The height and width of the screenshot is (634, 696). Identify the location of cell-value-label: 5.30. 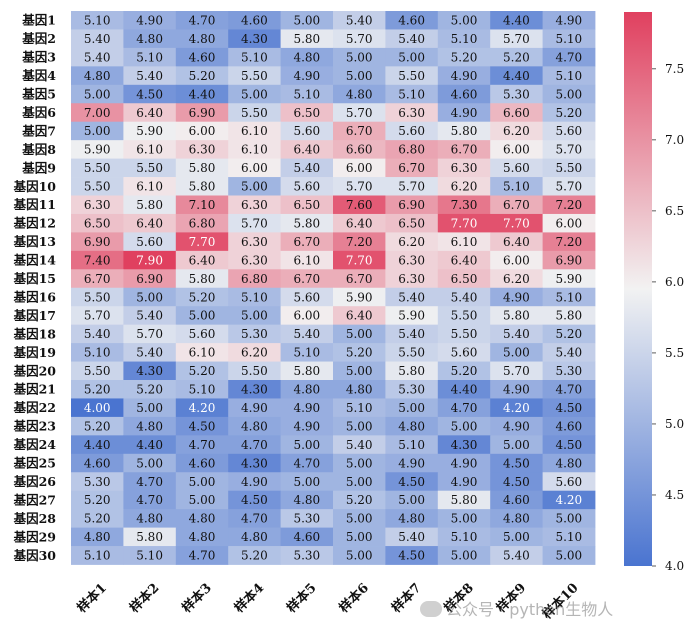
(306, 519).